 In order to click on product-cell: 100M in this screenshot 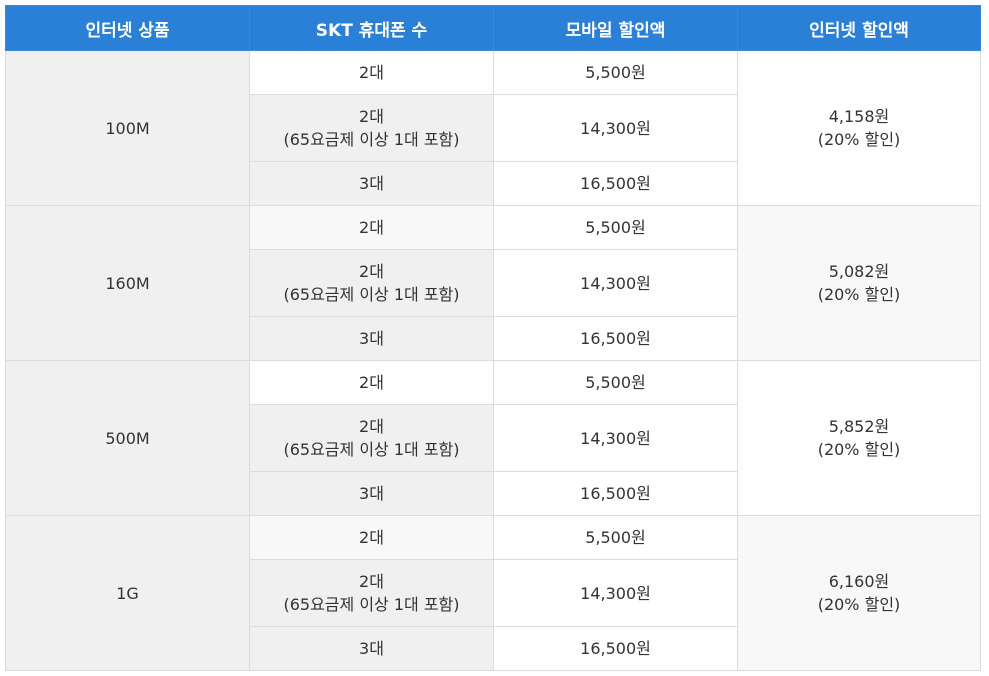, I will do `click(127, 128)`.